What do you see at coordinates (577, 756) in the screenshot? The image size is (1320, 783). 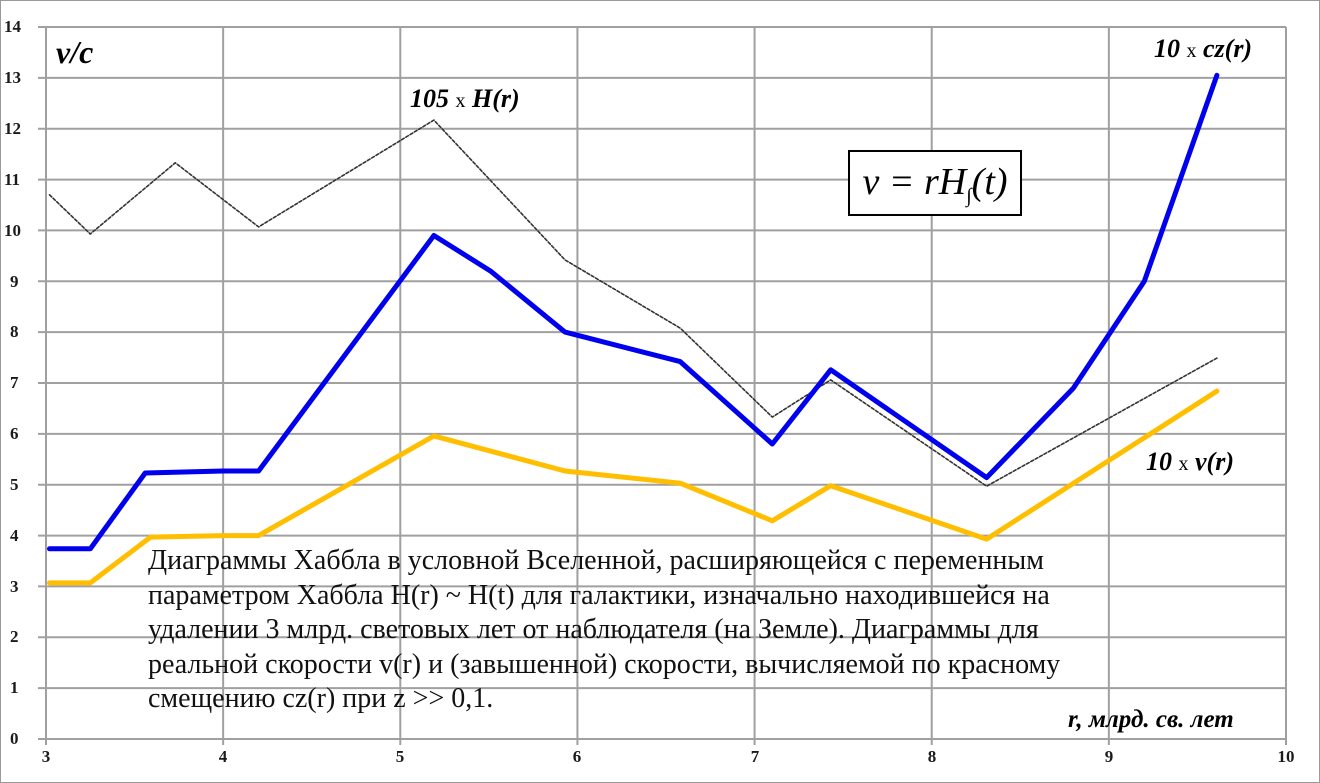 I see `x-tick: 6` at bounding box center [577, 756].